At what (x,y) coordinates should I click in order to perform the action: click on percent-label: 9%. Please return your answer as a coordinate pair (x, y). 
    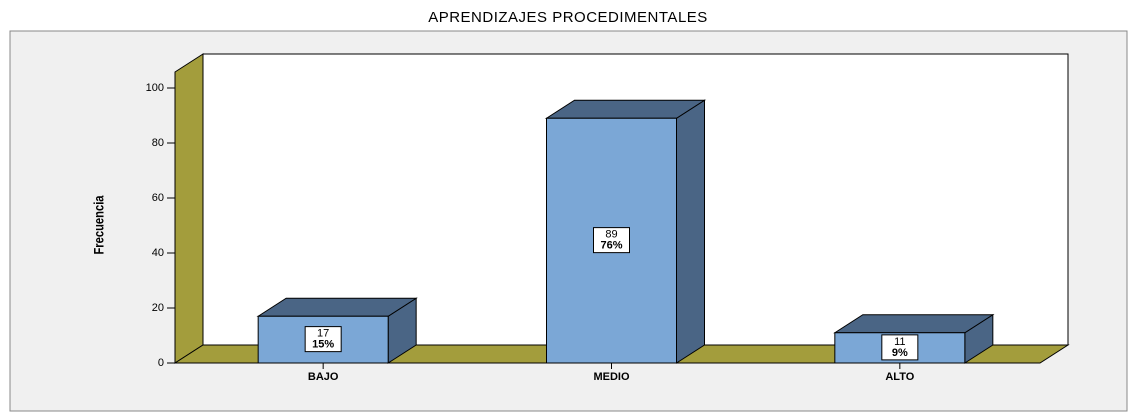
    Looking at the image, I should click on (900, 353).